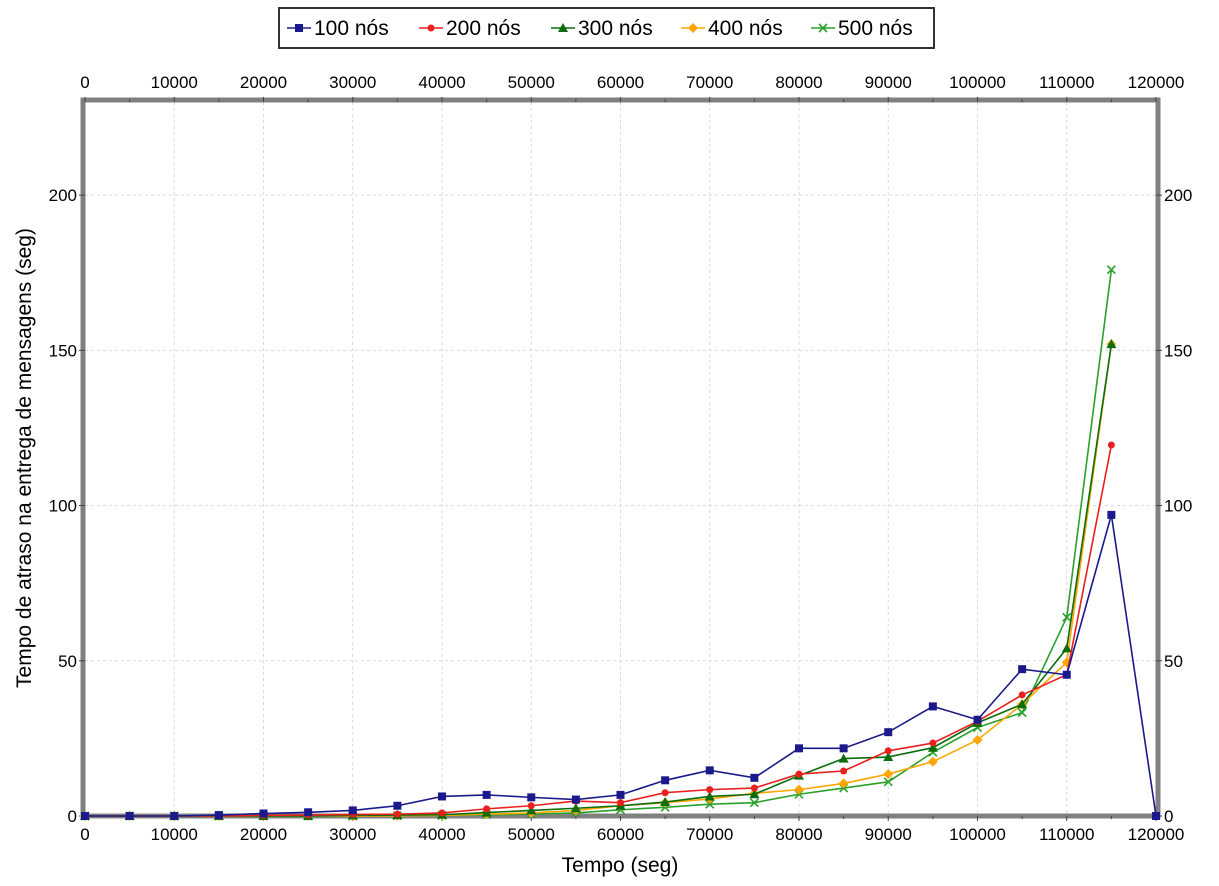 This screenshot has height=886, width=1219. I want to click on x-tick-label-bottom: 90000, so click(888, 834).